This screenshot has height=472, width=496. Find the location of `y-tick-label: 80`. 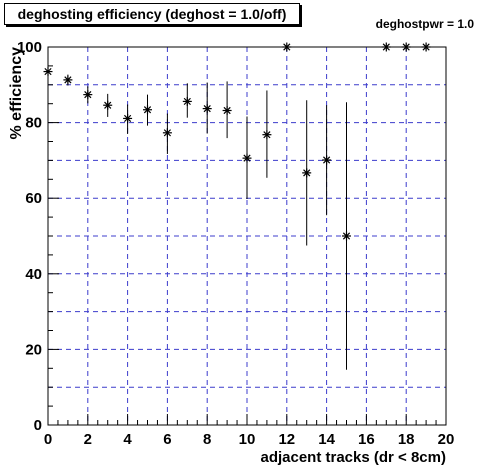

y-tick-label: 80 is located at coordinates (33, 123).